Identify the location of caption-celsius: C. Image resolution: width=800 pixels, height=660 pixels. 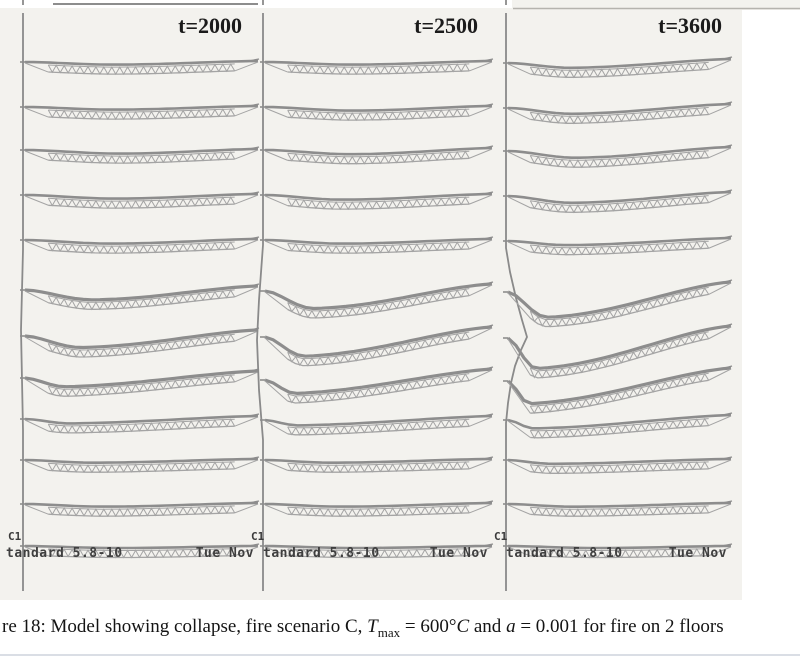
(463, 626).